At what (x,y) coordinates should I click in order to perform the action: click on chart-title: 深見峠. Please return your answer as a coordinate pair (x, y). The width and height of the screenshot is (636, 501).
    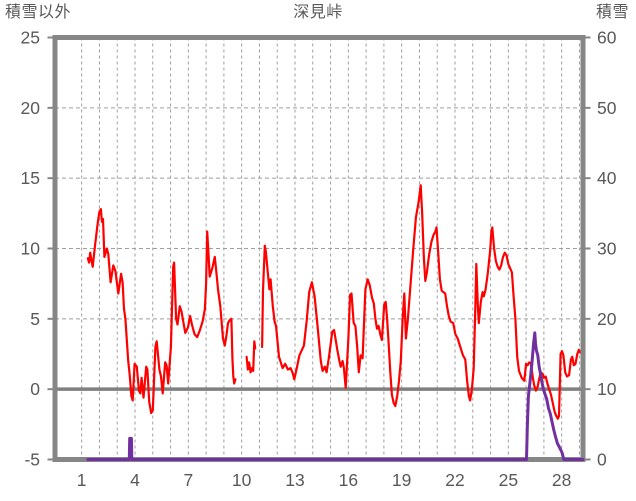
    Looking at the image, I should click on (318, 12).